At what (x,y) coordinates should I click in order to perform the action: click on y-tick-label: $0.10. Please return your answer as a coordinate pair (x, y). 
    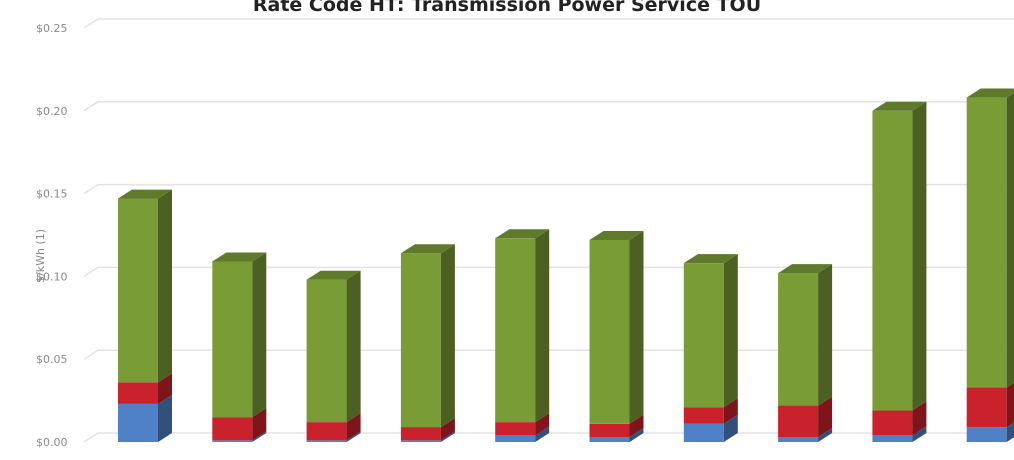
    Looking at the image, I should click on (52, 276).